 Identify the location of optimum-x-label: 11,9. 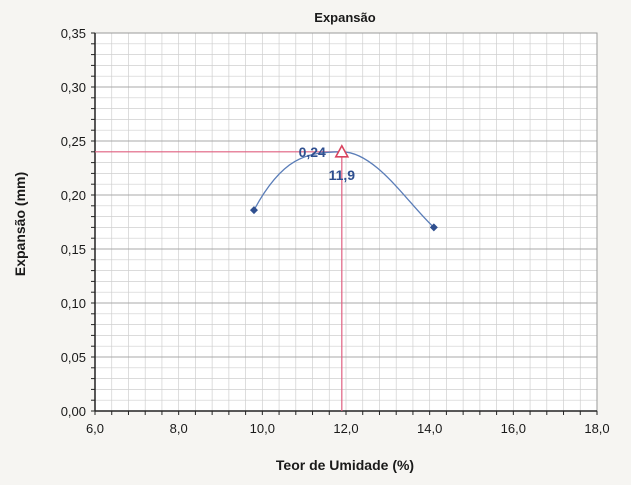
(342, 175).